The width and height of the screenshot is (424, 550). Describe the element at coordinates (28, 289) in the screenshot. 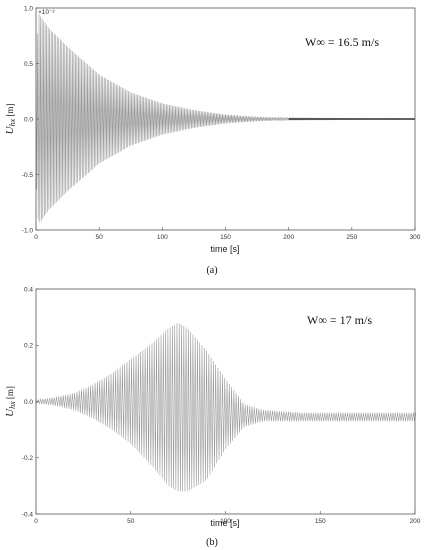

I see `y-tick-label: 0.4` at that location.